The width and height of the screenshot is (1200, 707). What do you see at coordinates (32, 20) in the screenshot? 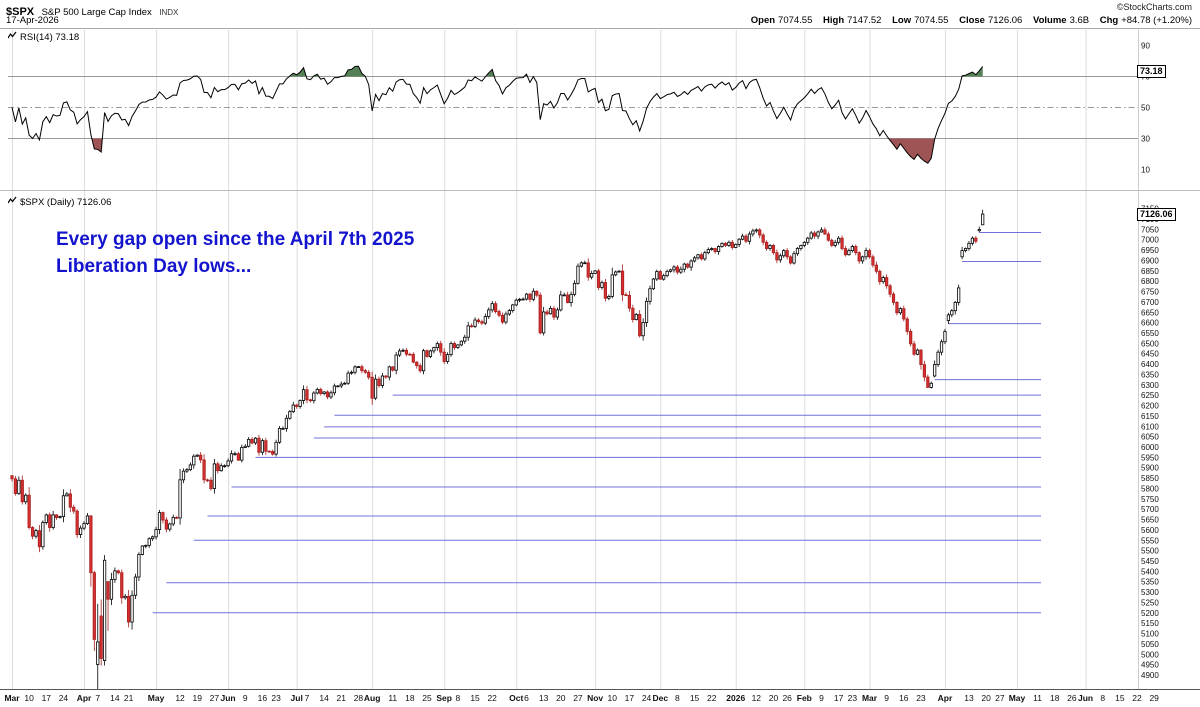
I see `chart-date: 17-Apr-2026` at bounding box center [32, 20].